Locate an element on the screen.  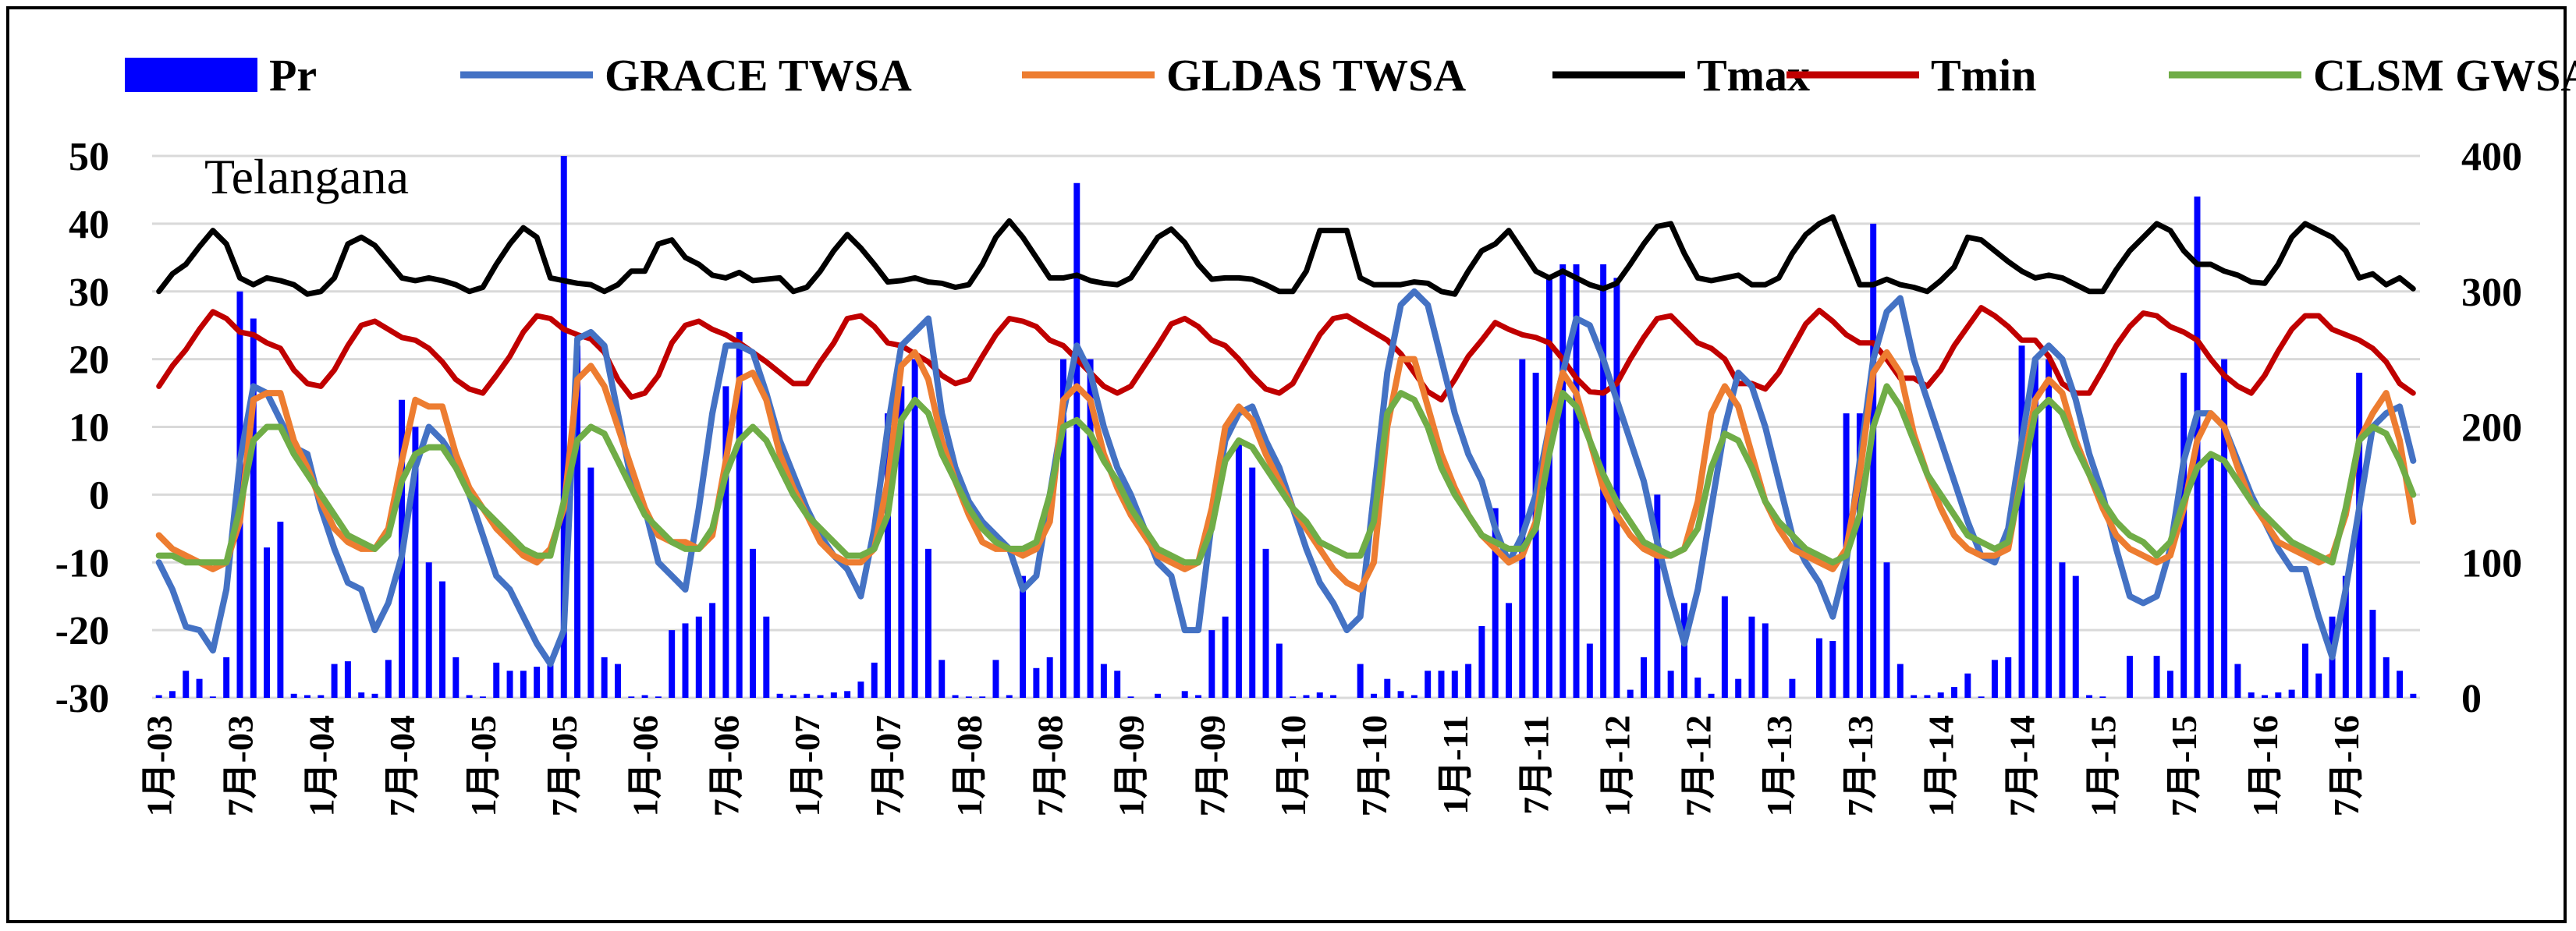
x-tick-label: 7月-16 is located at coordinates (2346, 765).